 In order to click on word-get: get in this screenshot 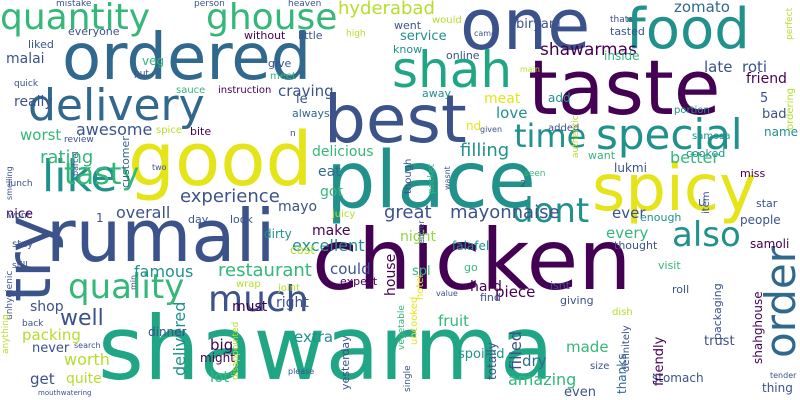, I will do `click(42, 379)`.